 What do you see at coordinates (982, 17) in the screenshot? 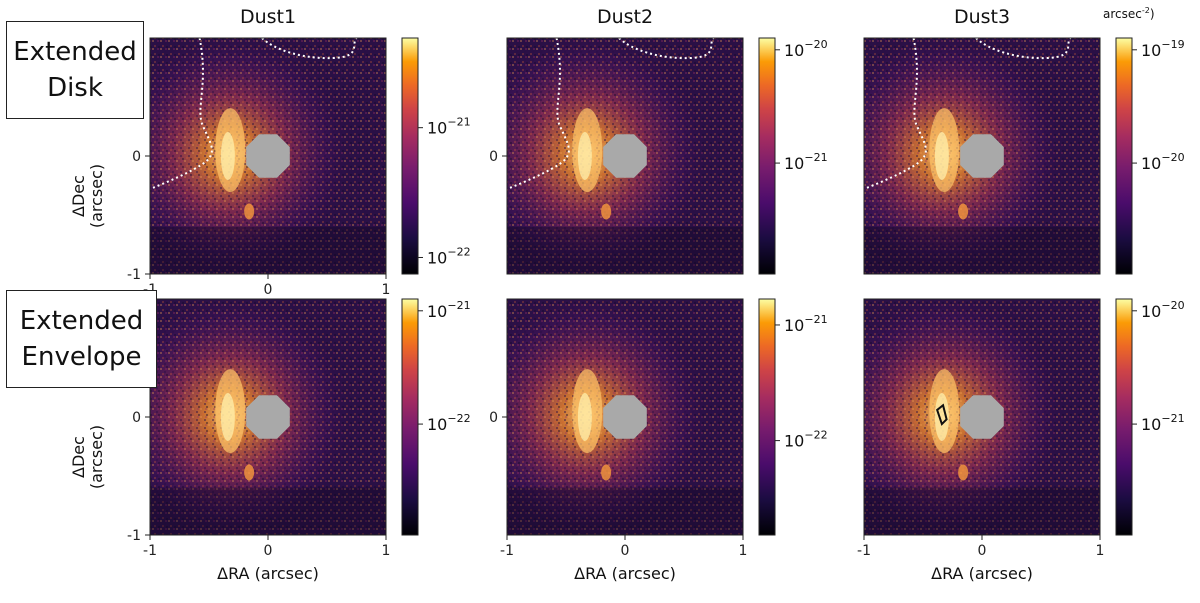
I see `panel-title: Dust3` at bounding box center [982, 17].